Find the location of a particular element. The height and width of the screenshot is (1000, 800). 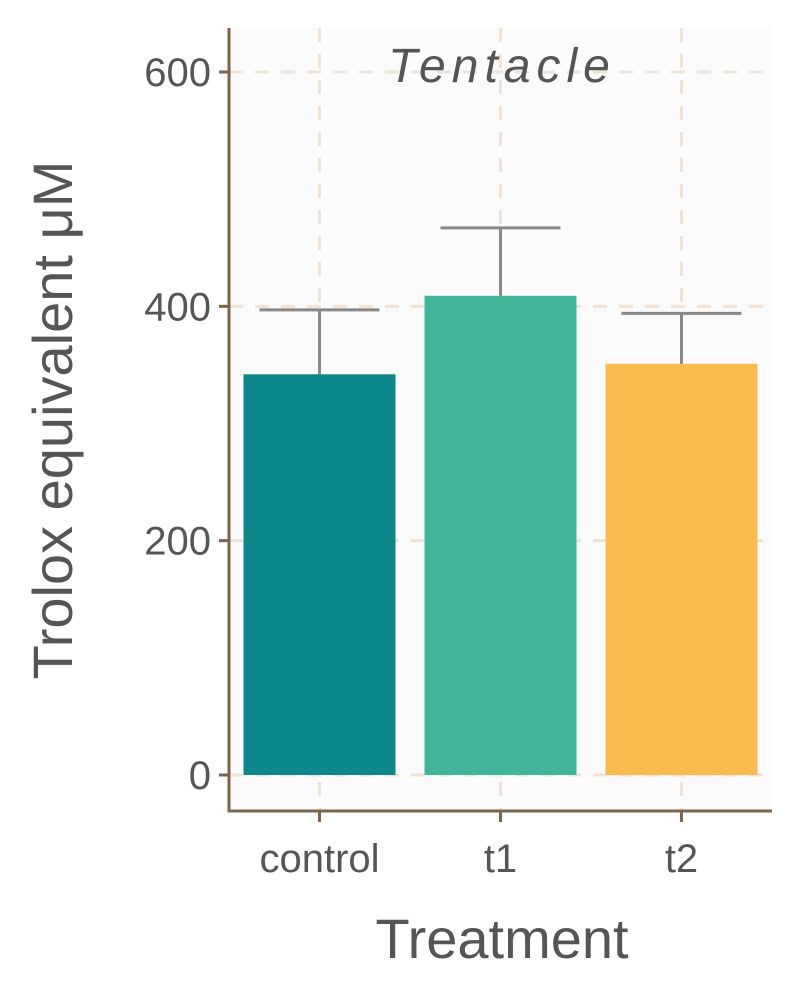

y-axis-ticks: 0 200 400 600 is located at coordinates (186, 424).